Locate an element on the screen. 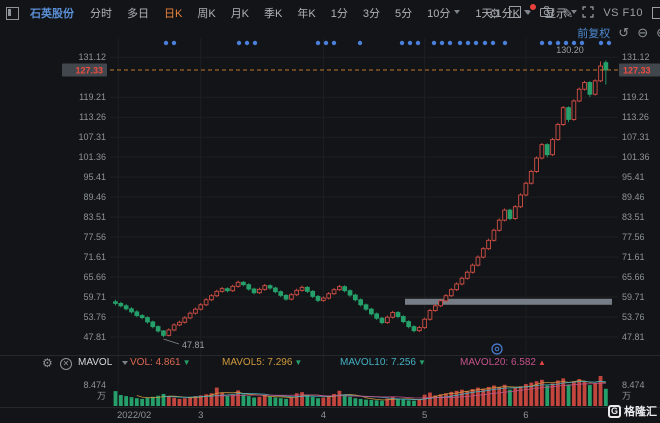  indicator-close-icon: ✕ is located at coordinates (66, 364).